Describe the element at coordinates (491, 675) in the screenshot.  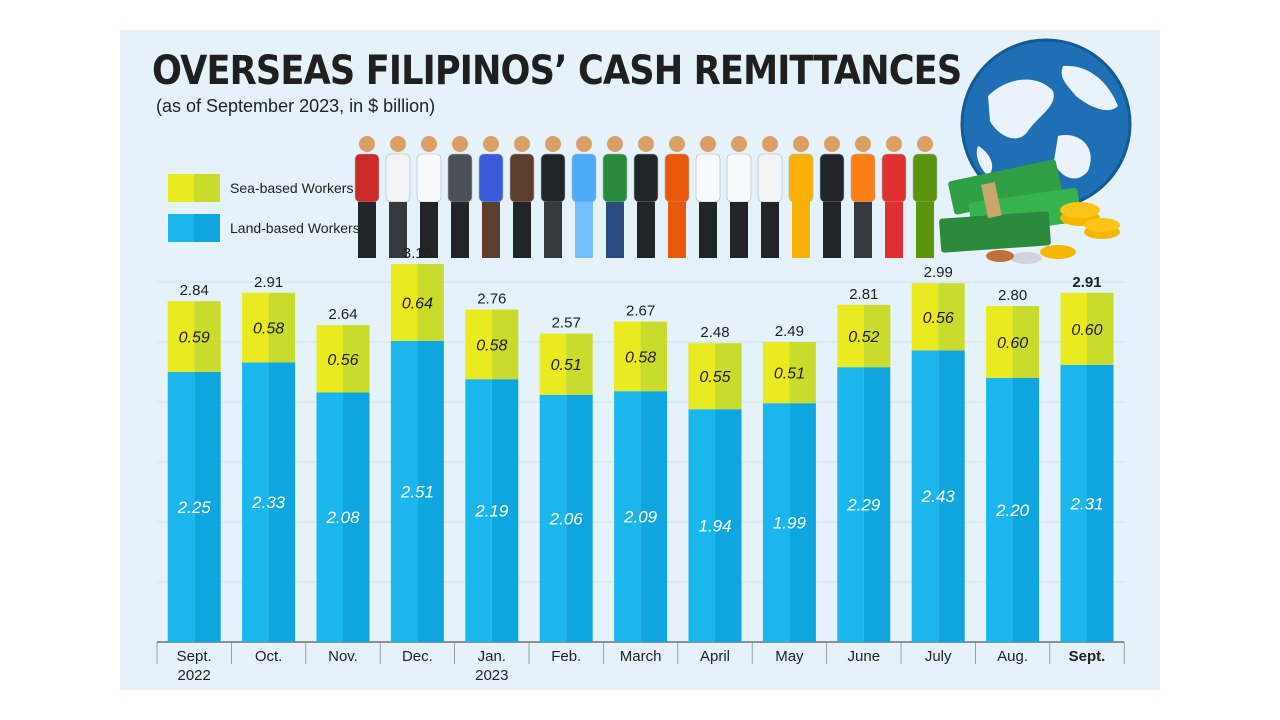
I see `x-tick-label: 2023` at that location.